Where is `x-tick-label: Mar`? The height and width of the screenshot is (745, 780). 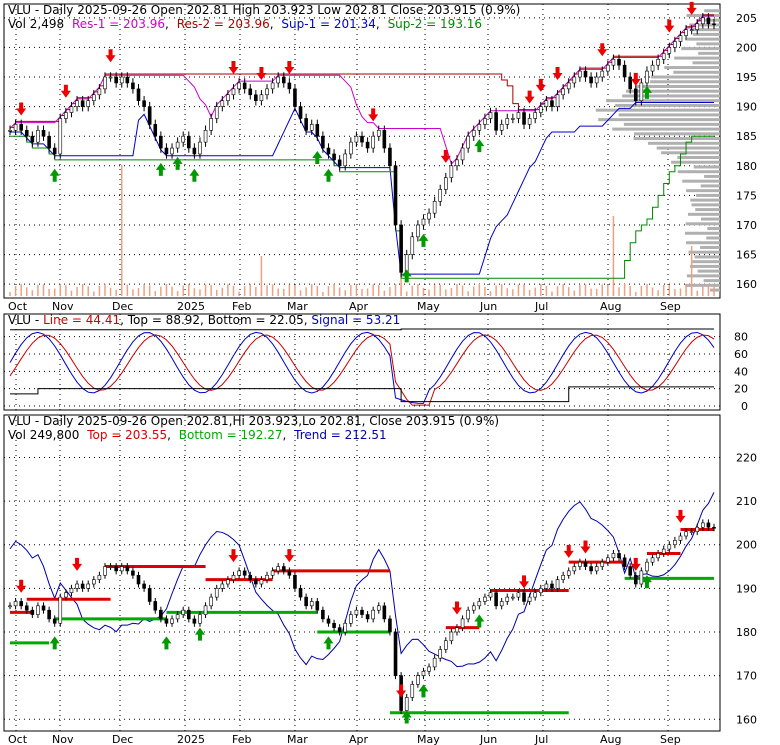
x-tick-label: Mar is located at coordinates (297, 306).